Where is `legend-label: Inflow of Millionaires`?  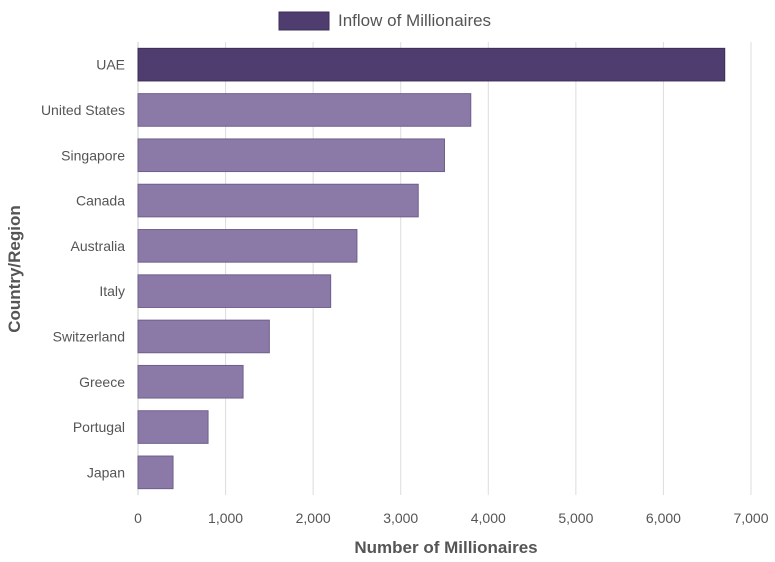
legend-label: Inflow of Millionaires is located at coordinates (414, 20).